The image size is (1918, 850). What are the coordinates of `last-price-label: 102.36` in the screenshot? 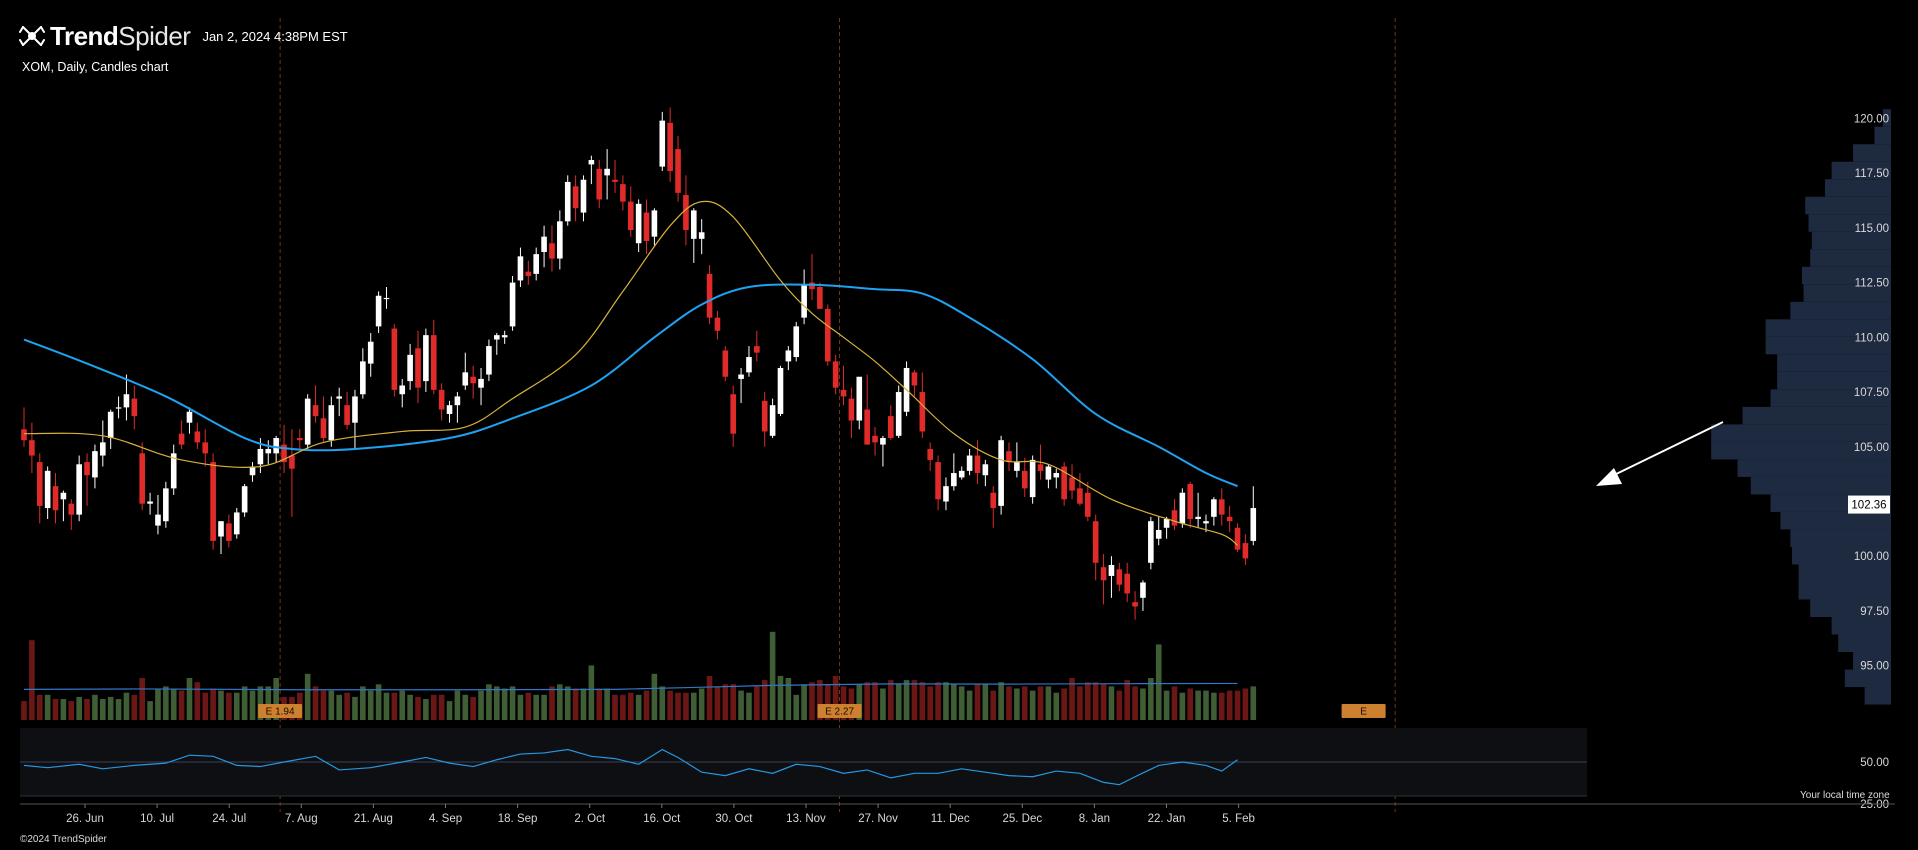 It's located at (1868, 506).